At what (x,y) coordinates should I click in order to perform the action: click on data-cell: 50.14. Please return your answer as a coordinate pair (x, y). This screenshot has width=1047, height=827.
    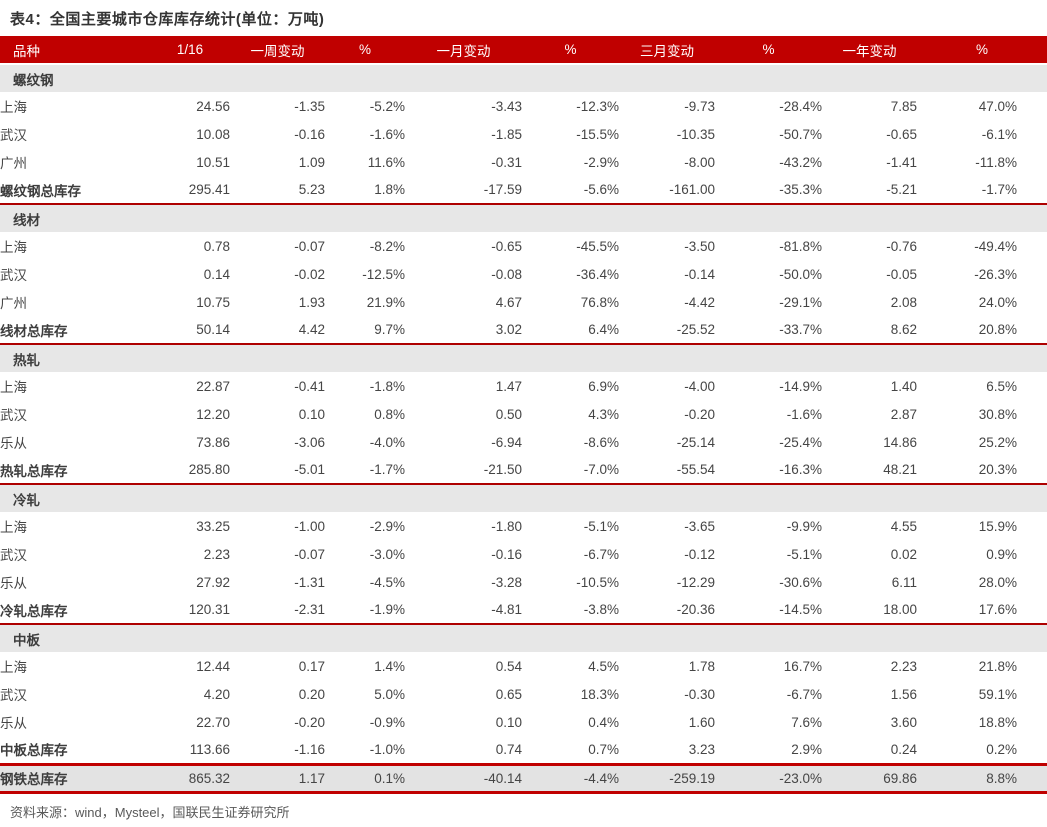
    Looking at the image, I should click on (190, 330).